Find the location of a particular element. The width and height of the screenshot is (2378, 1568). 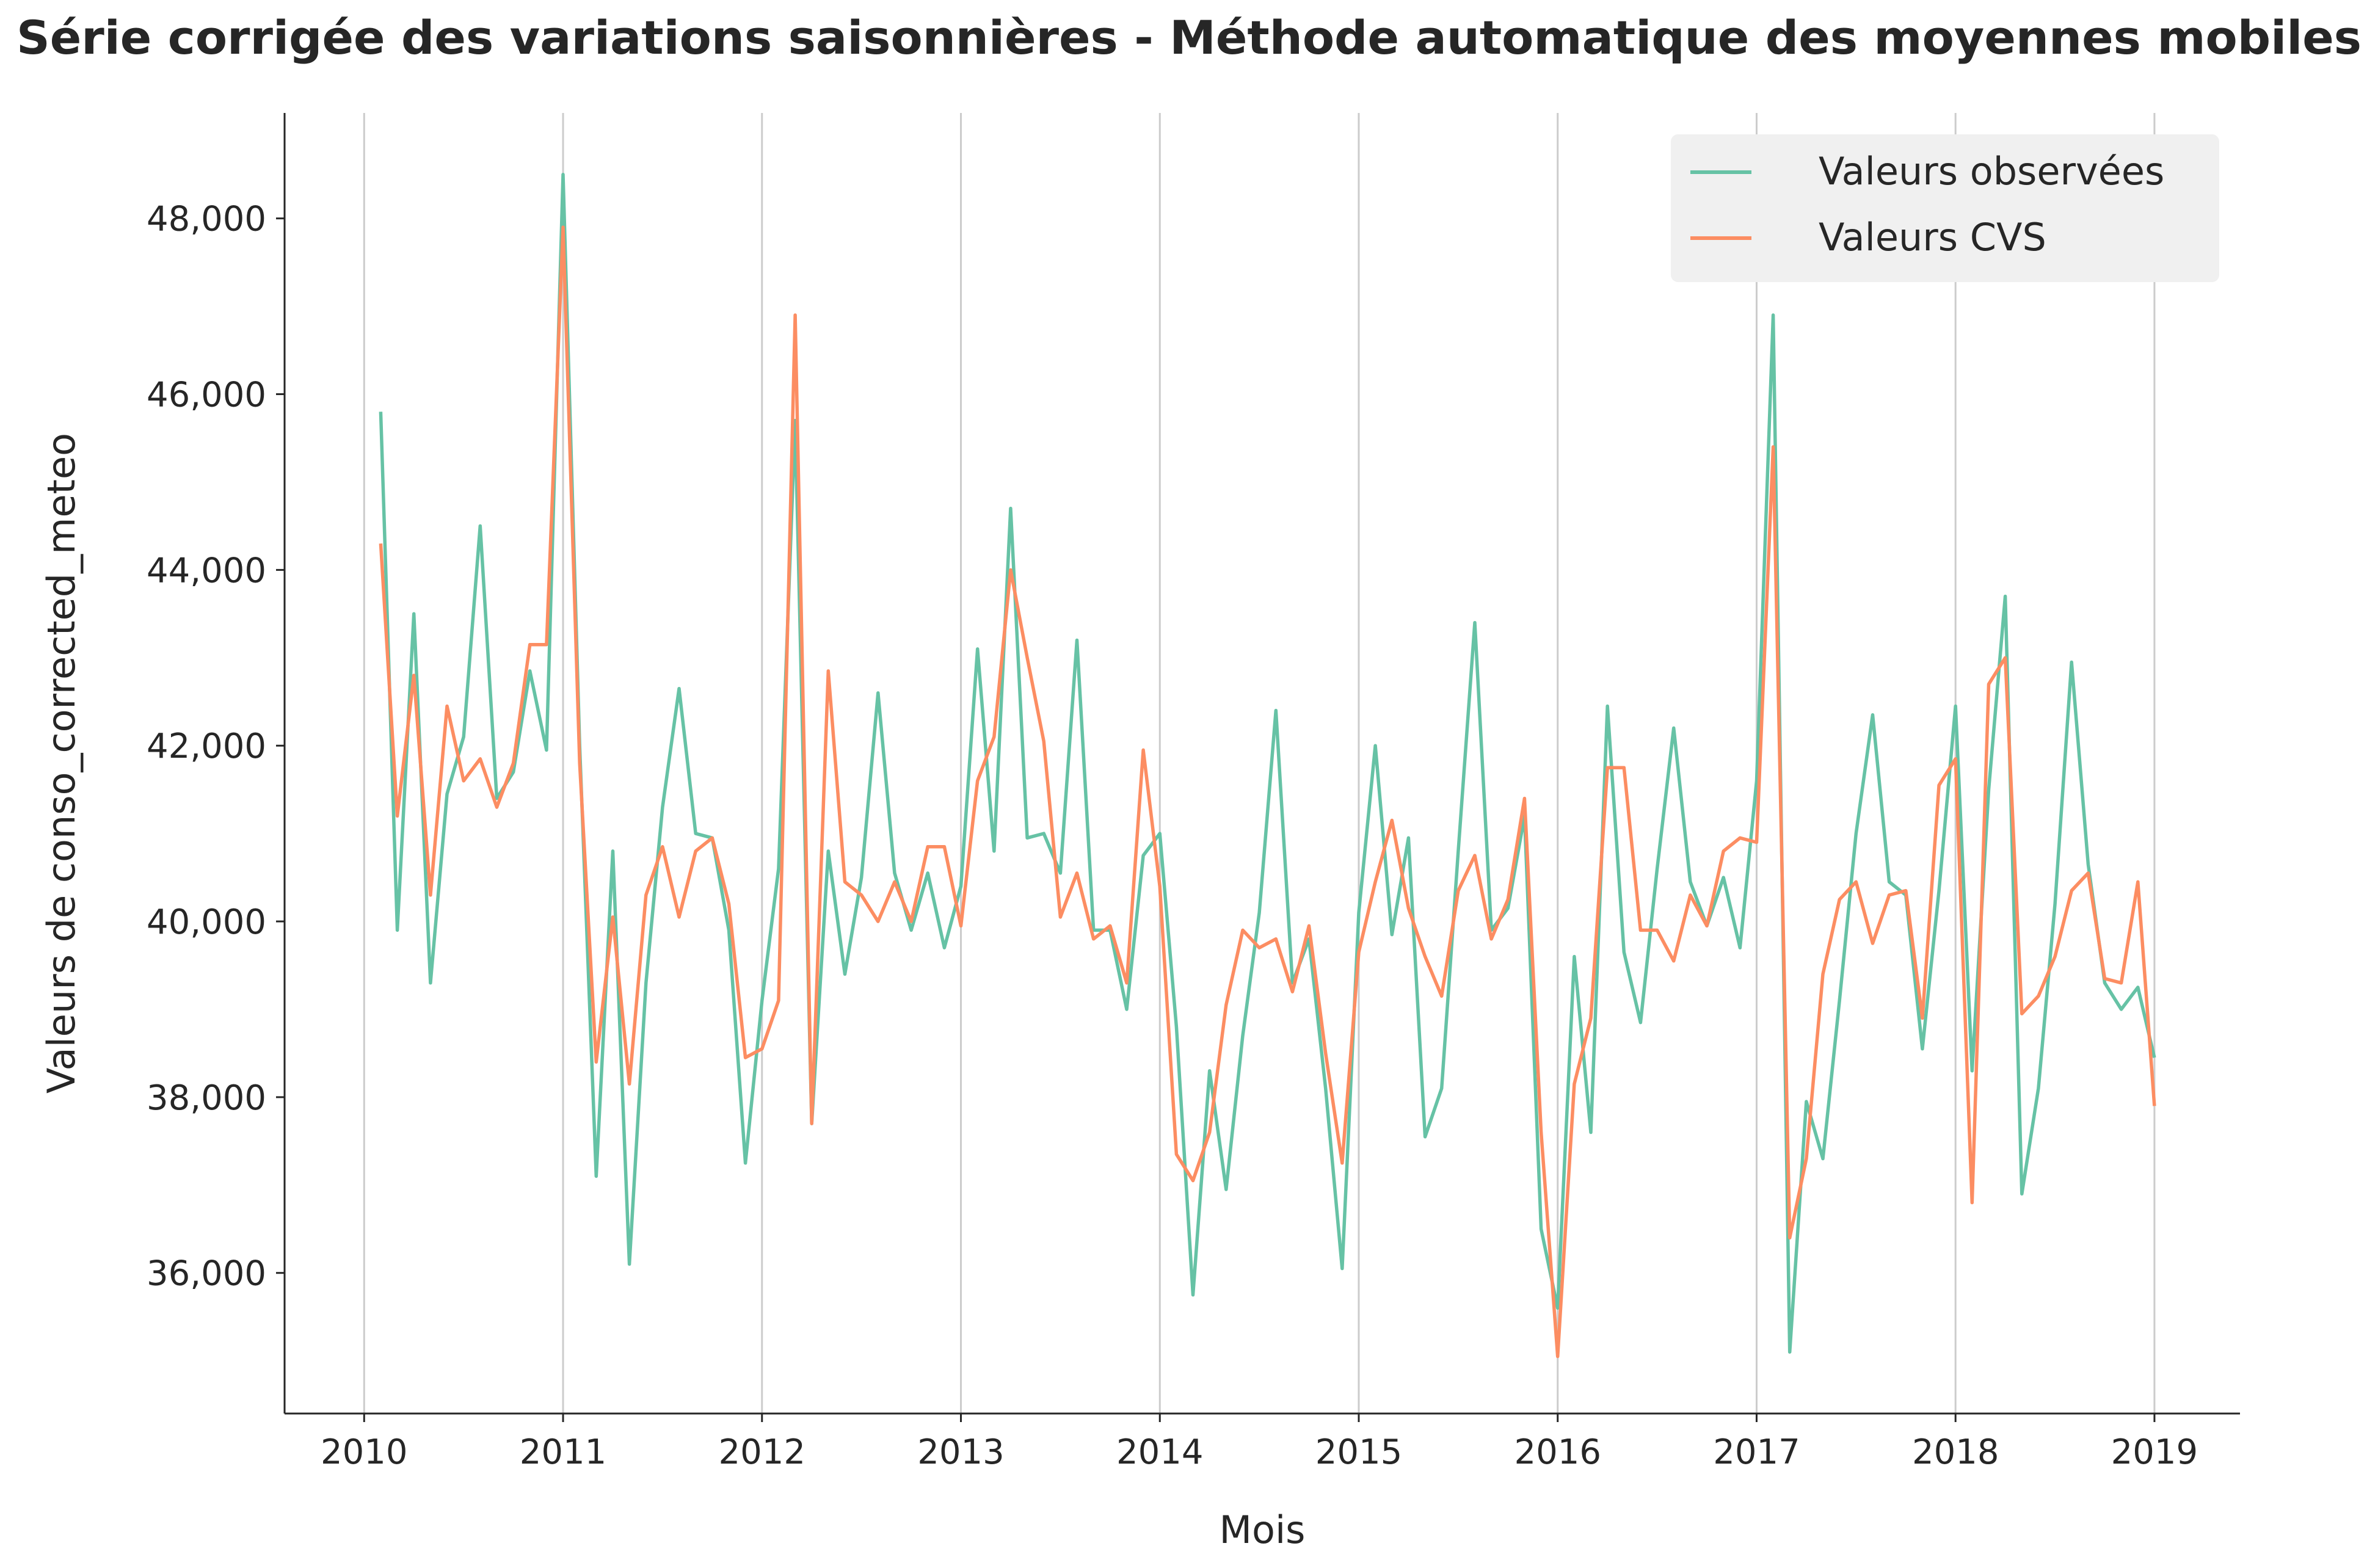

y-tick-label: 42,000 is located at coordinates (206, 746).